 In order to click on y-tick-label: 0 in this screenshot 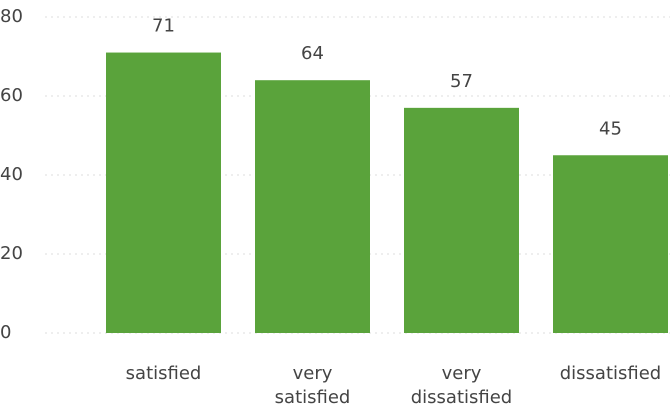, I will do `click(5, 332)`.